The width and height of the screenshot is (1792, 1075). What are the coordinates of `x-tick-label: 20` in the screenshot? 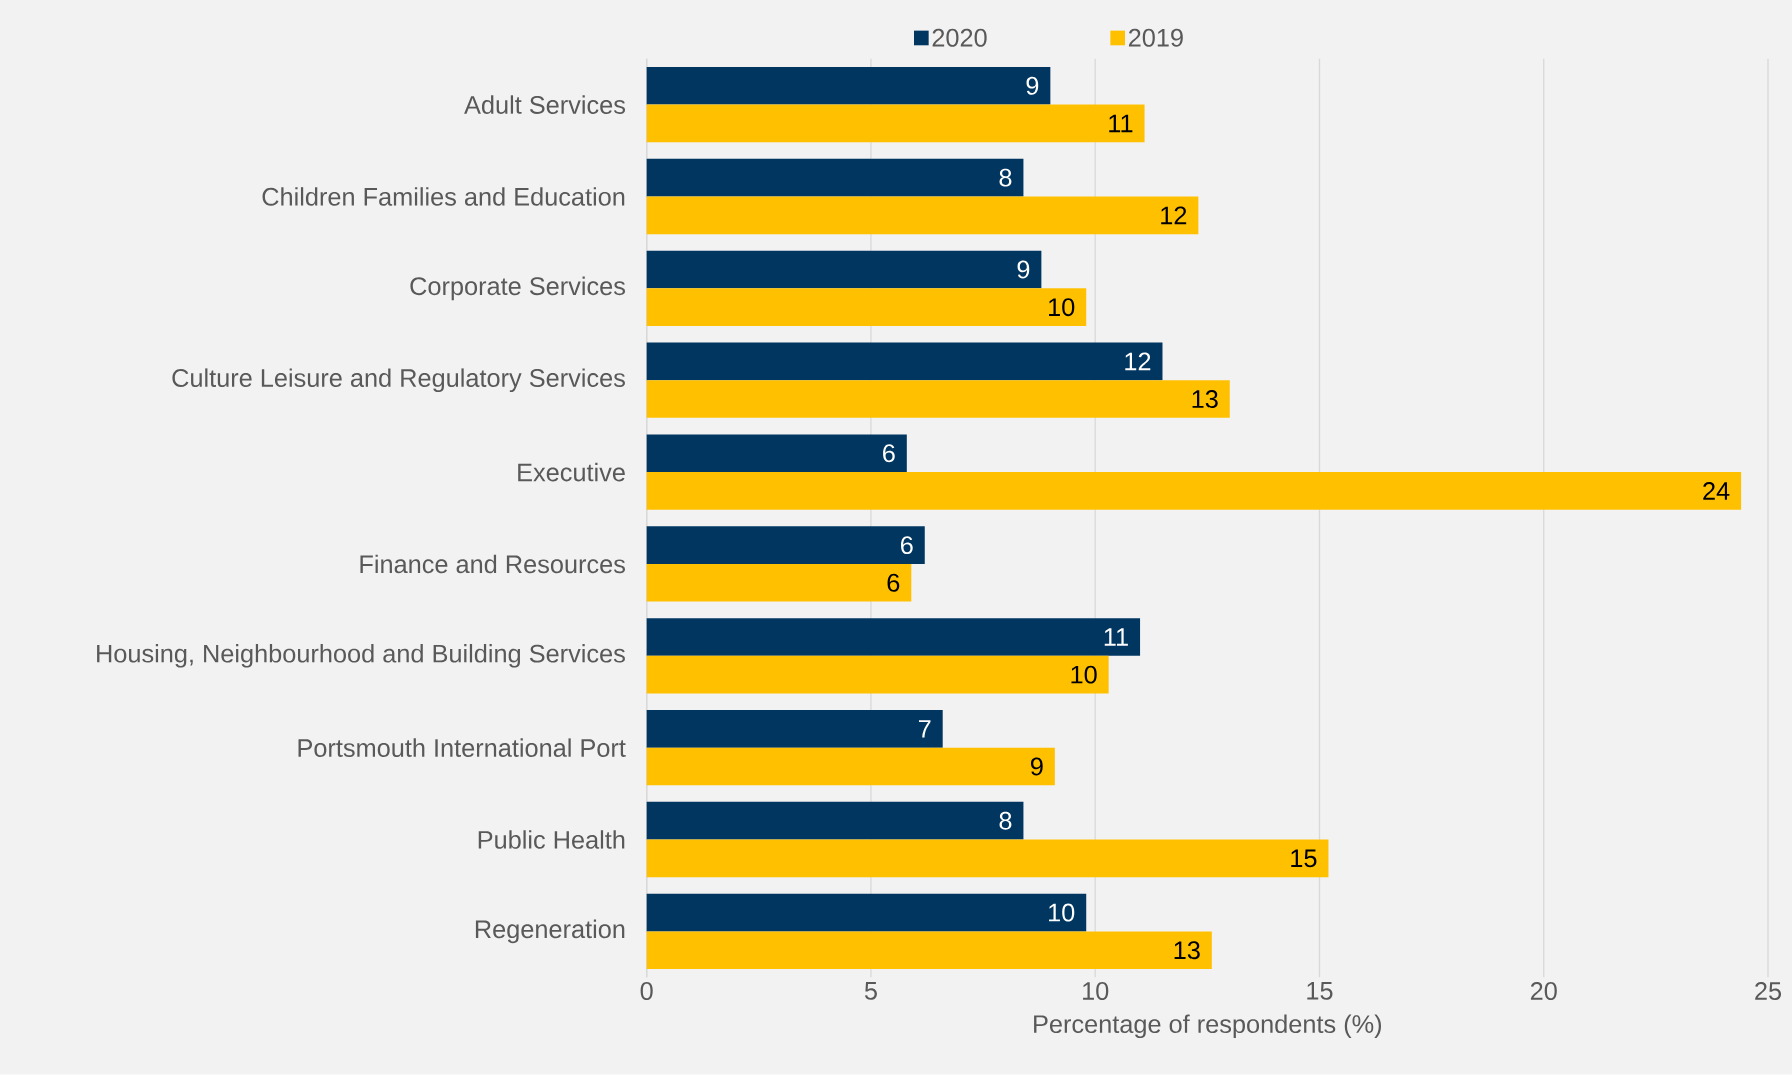 It's located at (1543, 991).